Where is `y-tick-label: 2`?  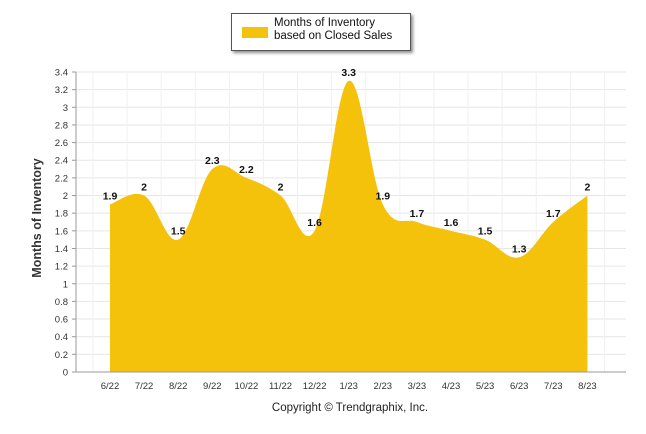
y-tick-label: 2 is located at coordinates (65, 196).